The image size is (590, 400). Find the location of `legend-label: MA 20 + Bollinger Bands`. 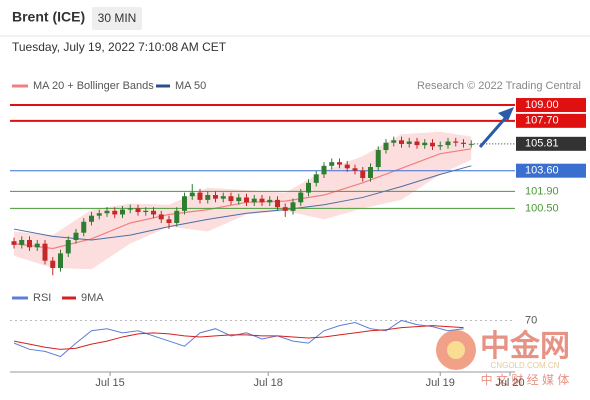

legend-label: MA 20 + Bollinger Bands is located at coordinates (93, 86).